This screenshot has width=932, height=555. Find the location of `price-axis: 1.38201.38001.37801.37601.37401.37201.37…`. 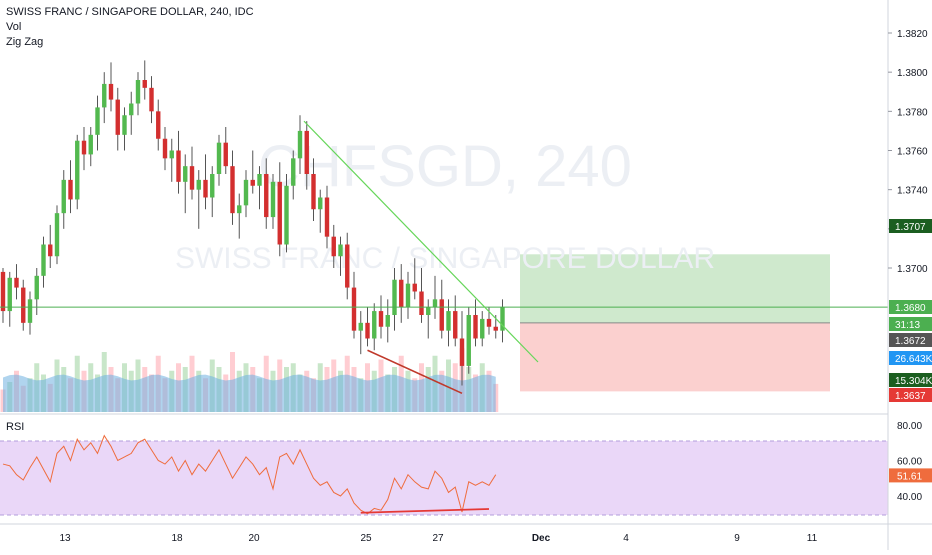

price-axis: 1.38201.38001.37801.37601.37401.37201.37… is located at coordinates (910, 215).